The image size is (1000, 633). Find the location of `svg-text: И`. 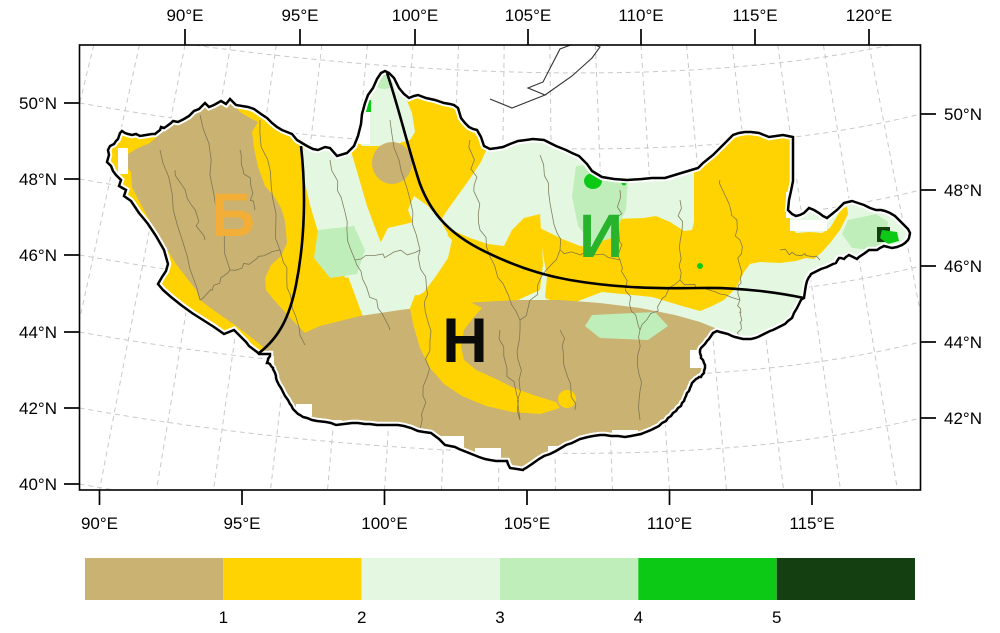

svg-text: И is located at coordinates (601, 236).